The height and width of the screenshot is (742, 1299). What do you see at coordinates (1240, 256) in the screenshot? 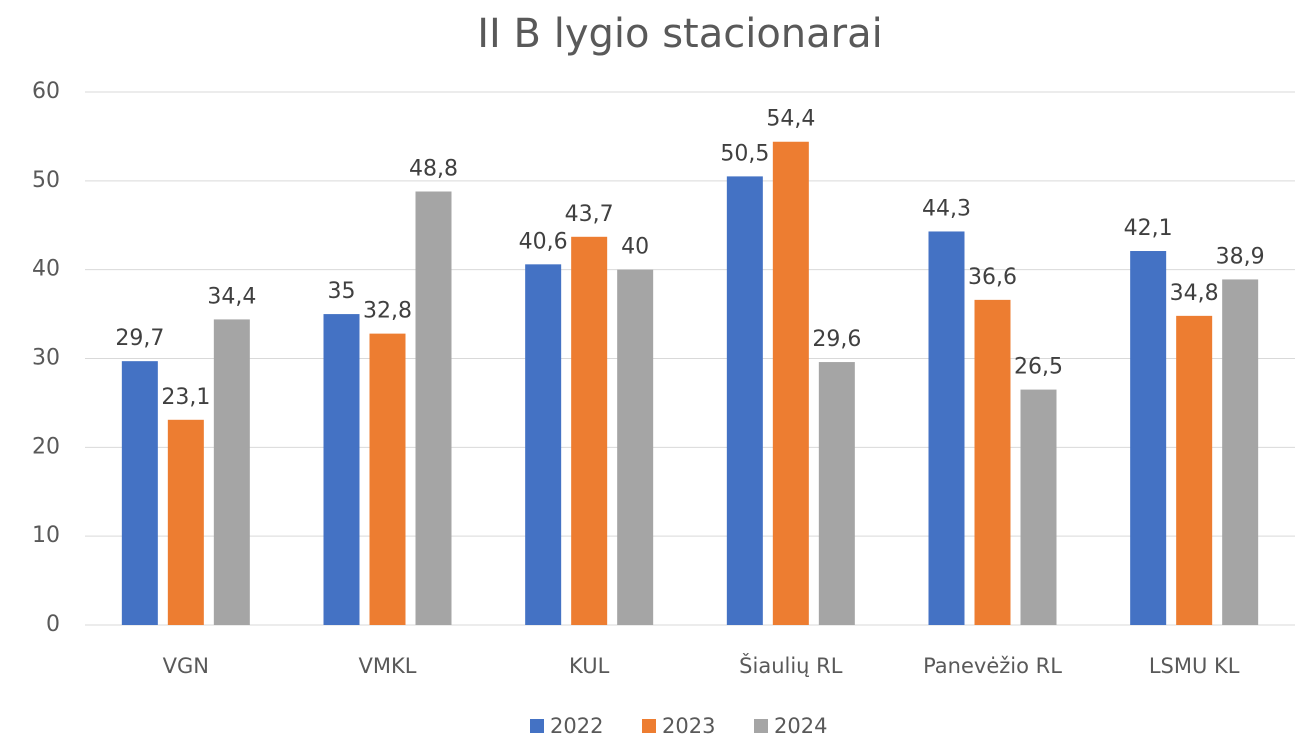
I see `data-label: 38,9` at bounding box center [1240, 256].